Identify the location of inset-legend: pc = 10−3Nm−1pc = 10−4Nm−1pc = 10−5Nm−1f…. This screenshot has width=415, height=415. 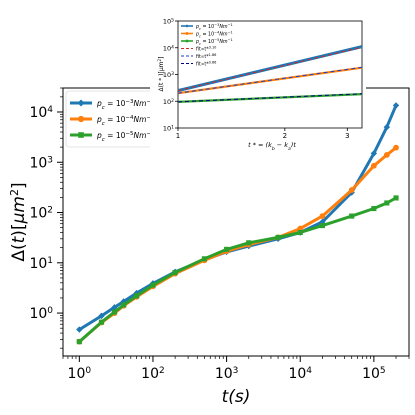
(207, 45).